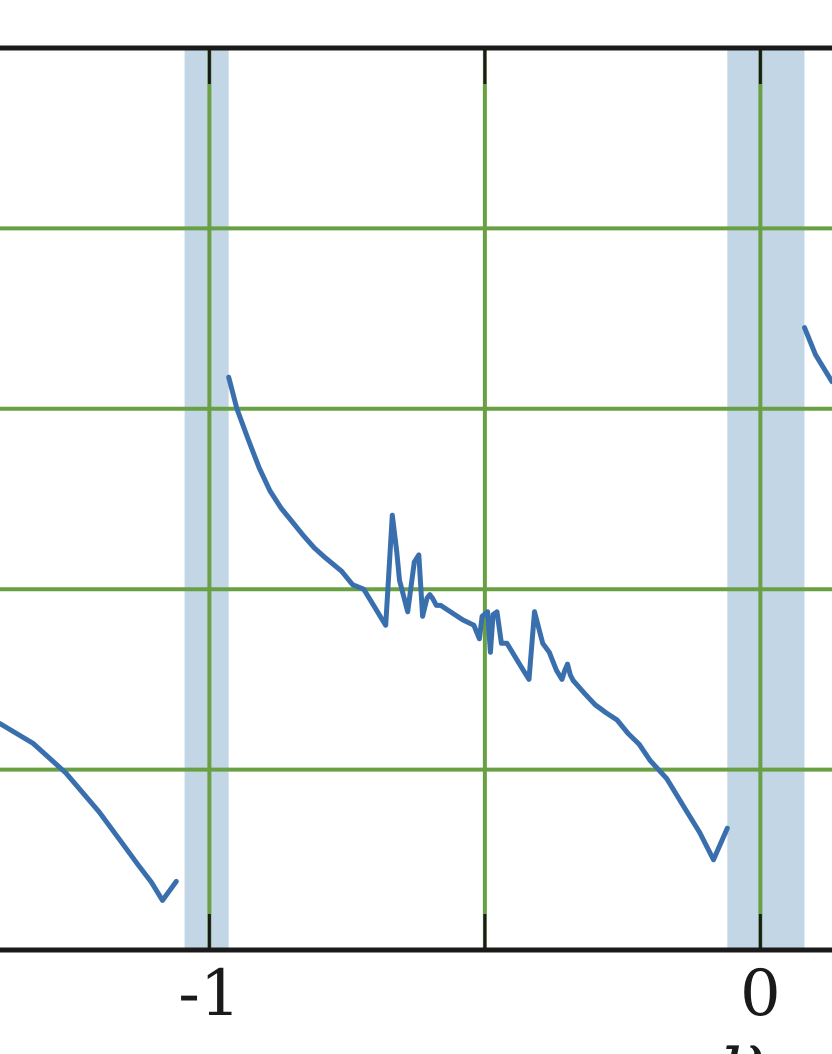 This screenshot has height=1054, width=832. Describe the element at coordinates (742, 1035) in the screenshot. I see `x-axis-label: ν` at that location.